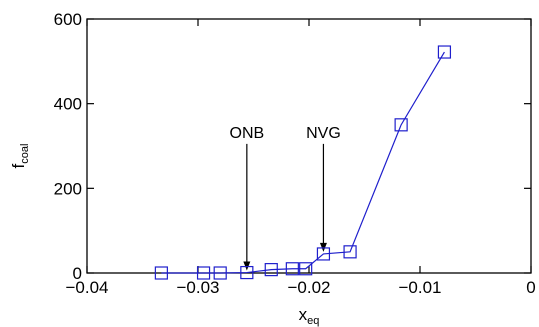 This screenshot has width=539, height=327. What do you see at coordinates (77, 273) in the screenshot?
I see `y-tick-label: 0` at bounding box center [77, 273].